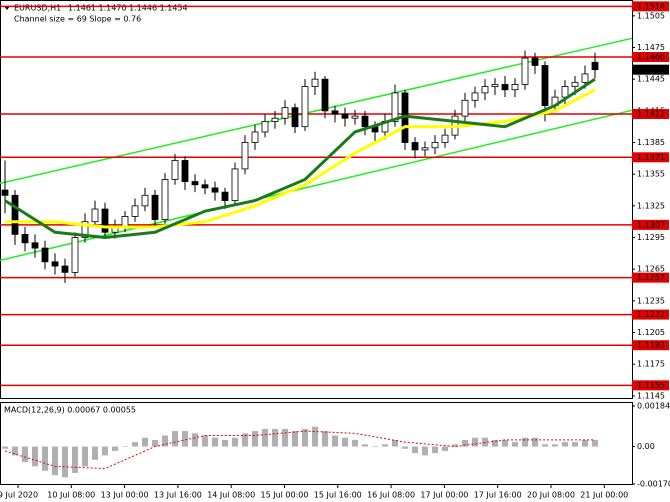 The width and height of the screenshot is (670, 502). Describe the element at coordinates (178, 495) in the screenshot. I see `x-tick-label: 13 Jul 16:00` at that location.